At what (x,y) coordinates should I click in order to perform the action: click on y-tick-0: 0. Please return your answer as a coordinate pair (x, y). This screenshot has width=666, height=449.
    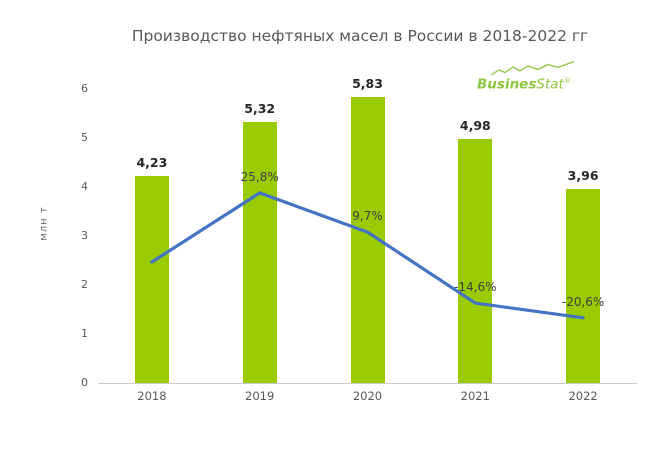
    Looking at the image, I should click on (84, 382).